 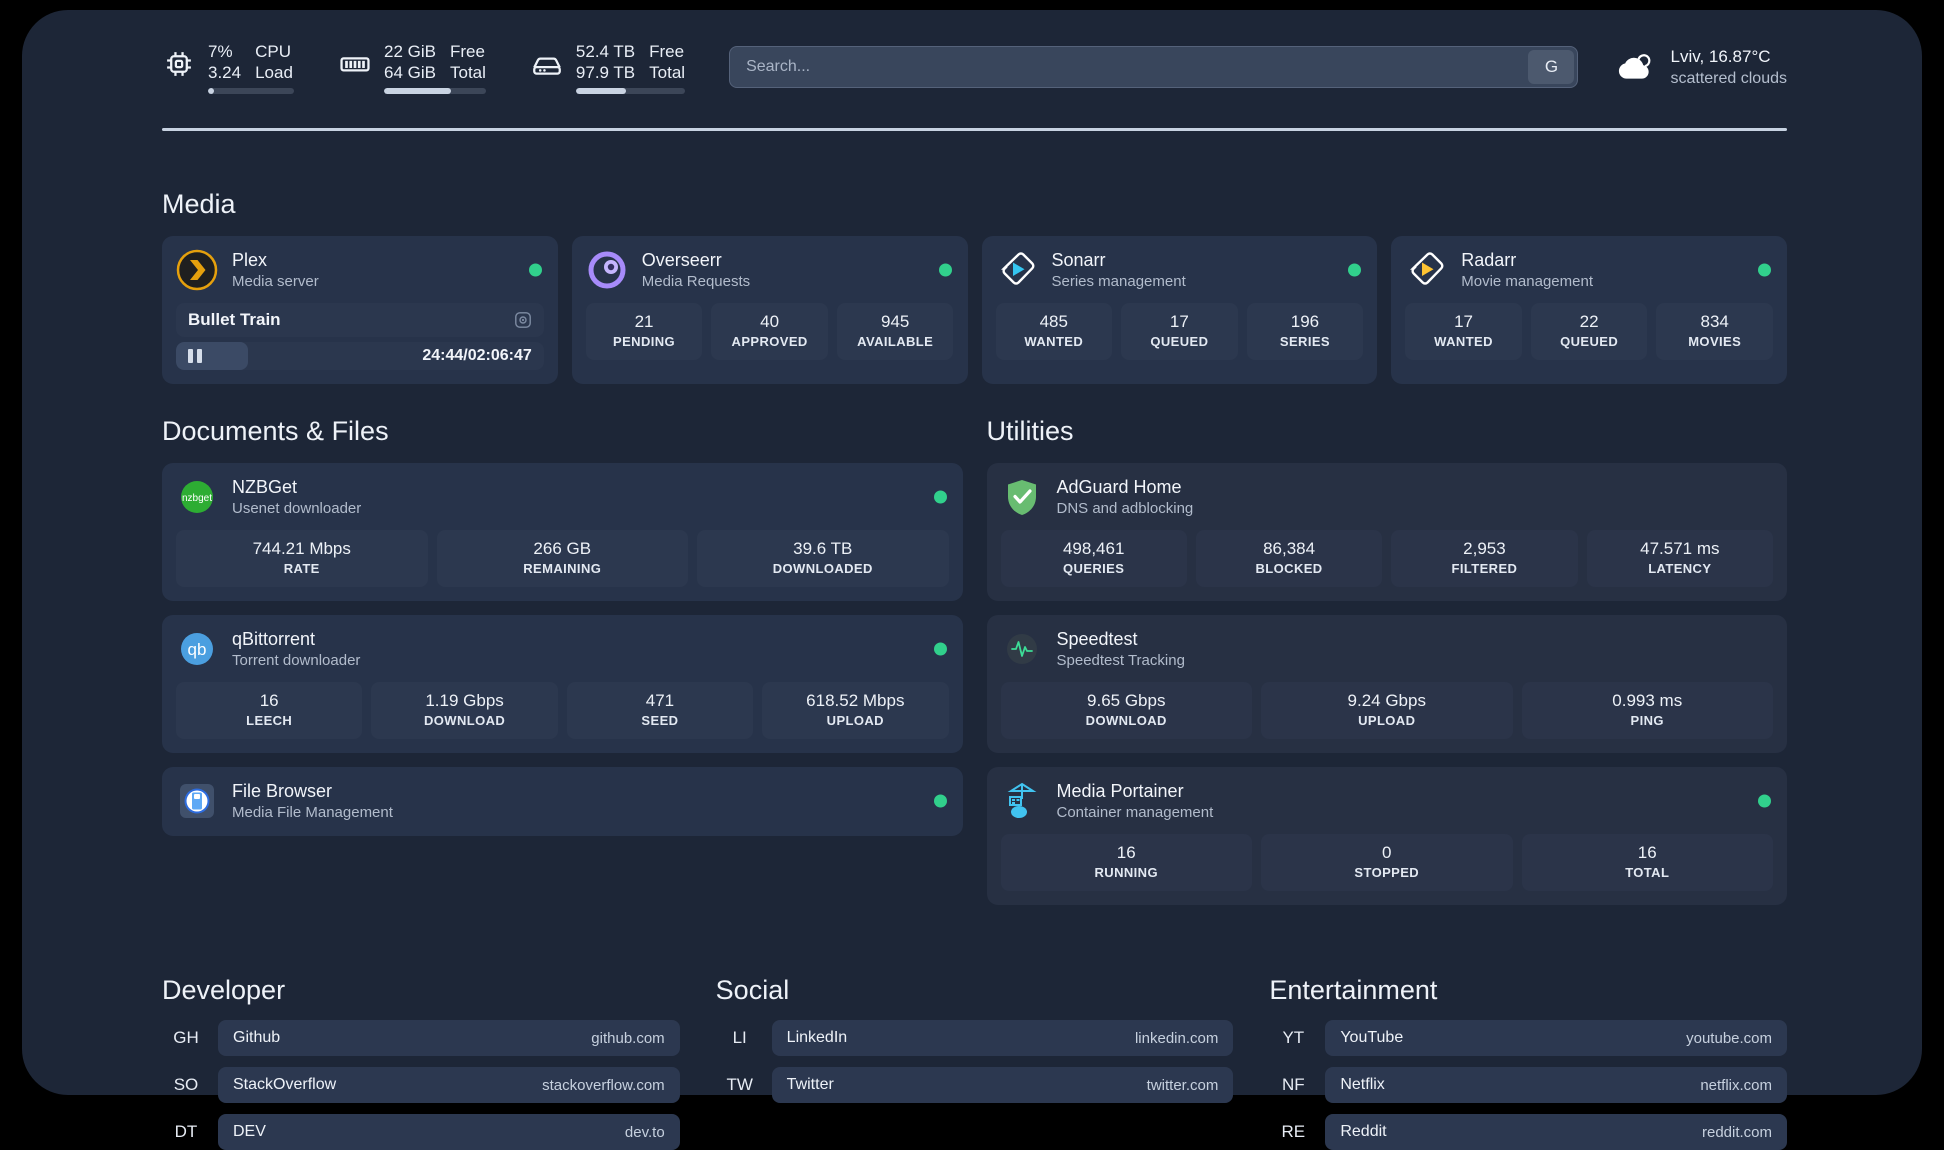 What do you see at coordinates (312, 812) in the screenshot?
I see `service-description: Media File Management` at bounding box center [312, 812].